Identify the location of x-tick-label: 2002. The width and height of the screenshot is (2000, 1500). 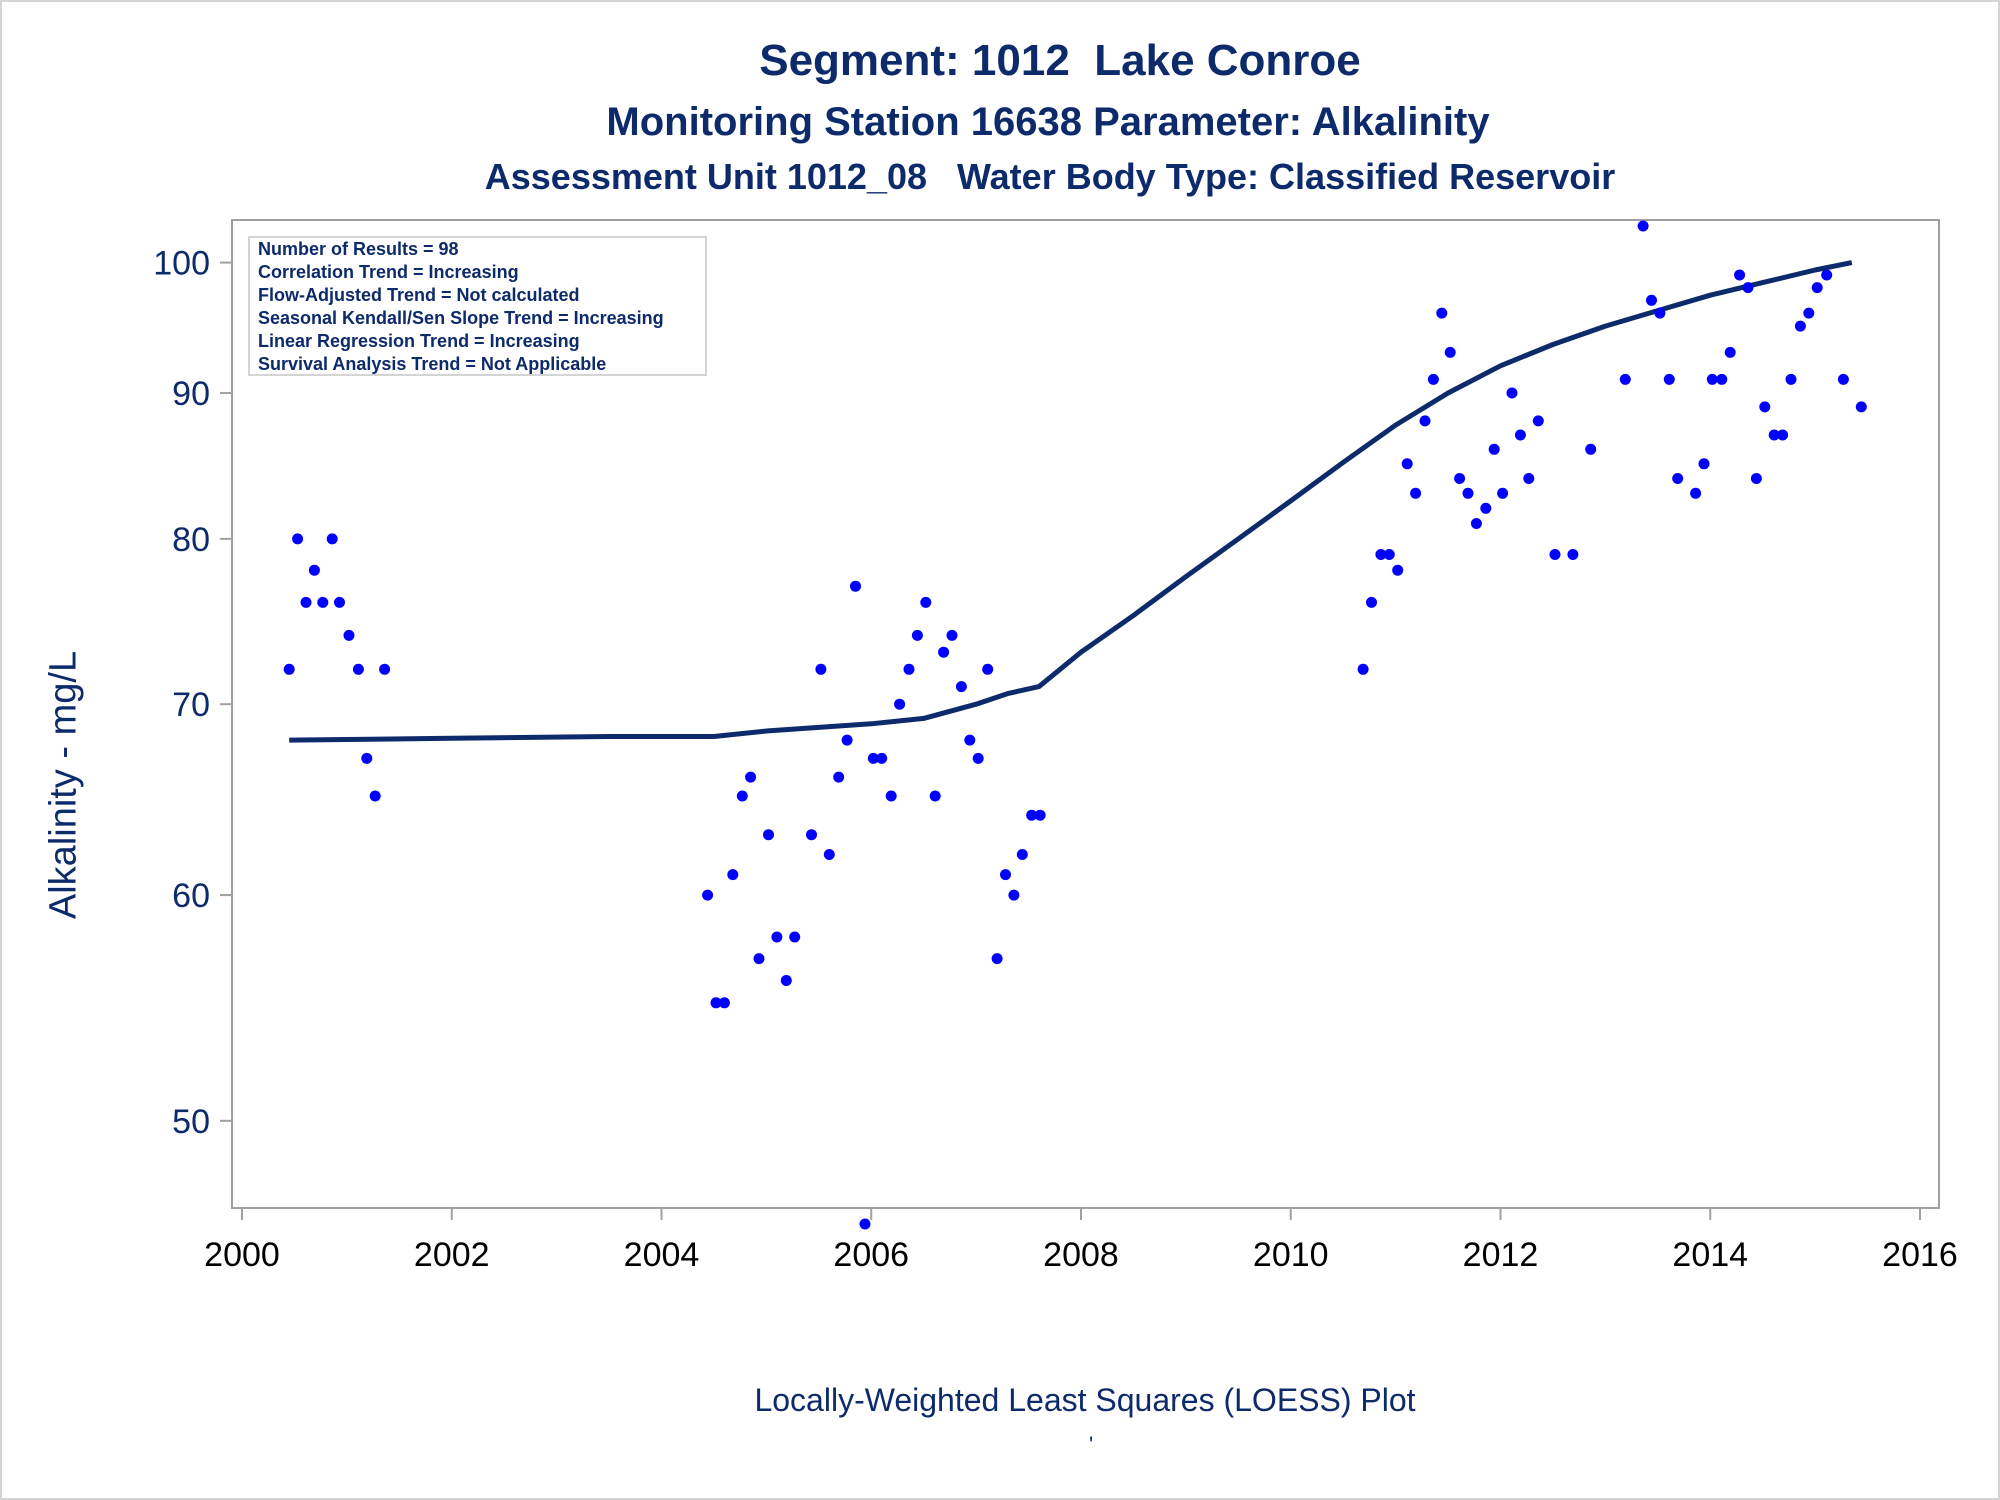
(452, 1255).